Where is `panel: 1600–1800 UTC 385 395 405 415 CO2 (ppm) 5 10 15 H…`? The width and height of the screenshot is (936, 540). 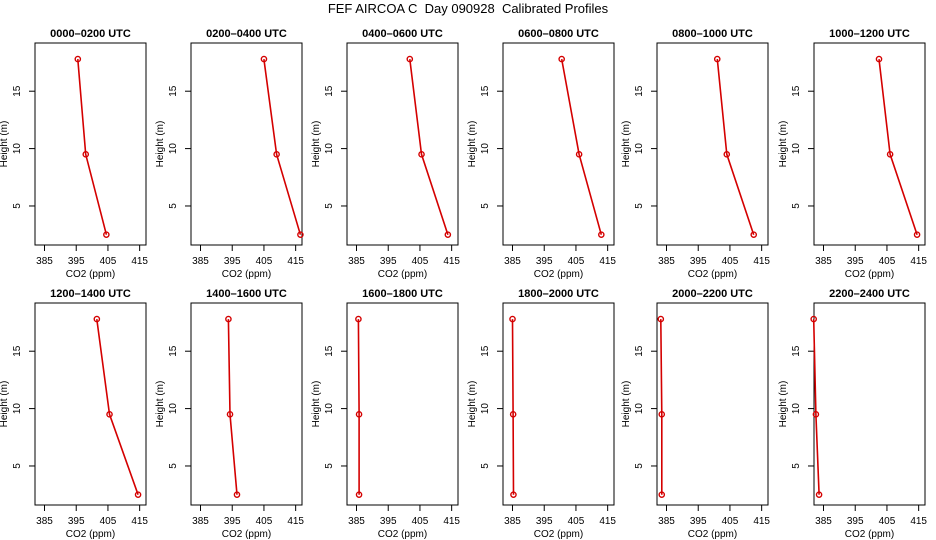
panel: 1600–1800 UTC 385 395 405 415 CO2 (ppm) 5 10 15 H… is located at coordinates (385, 414).